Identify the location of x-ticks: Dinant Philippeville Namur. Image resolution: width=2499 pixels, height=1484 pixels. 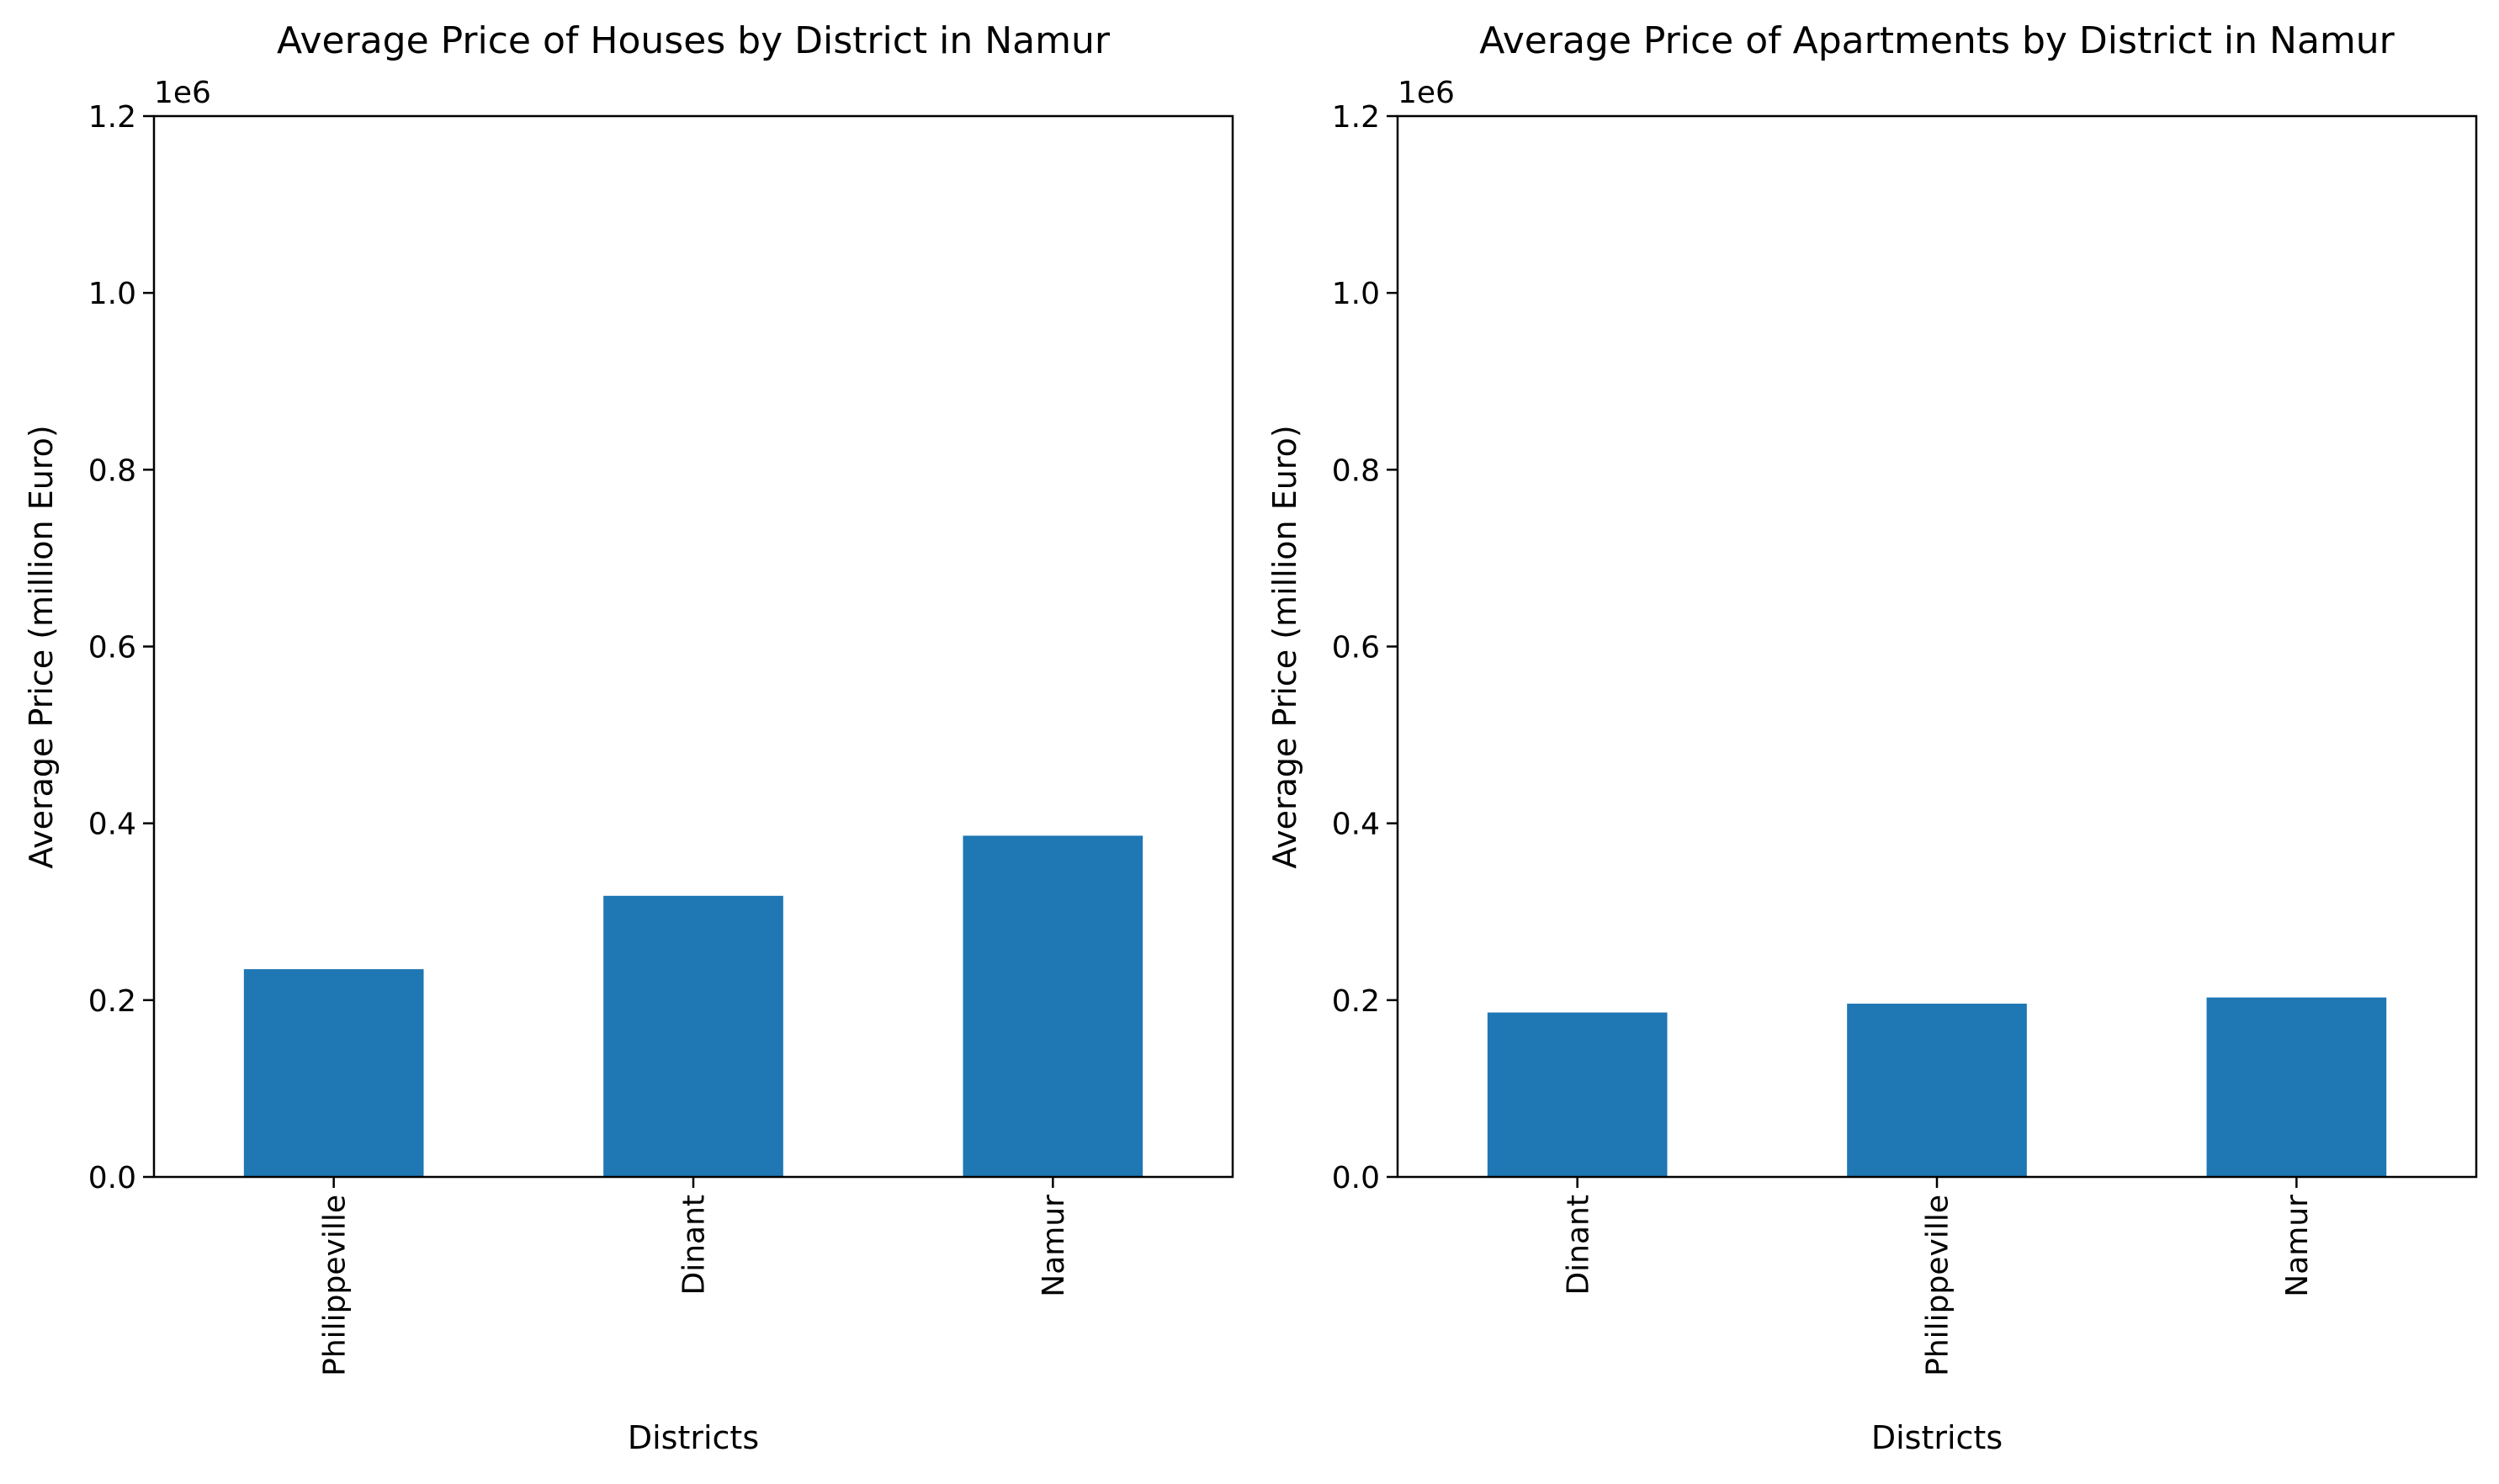
(1938, 1276).